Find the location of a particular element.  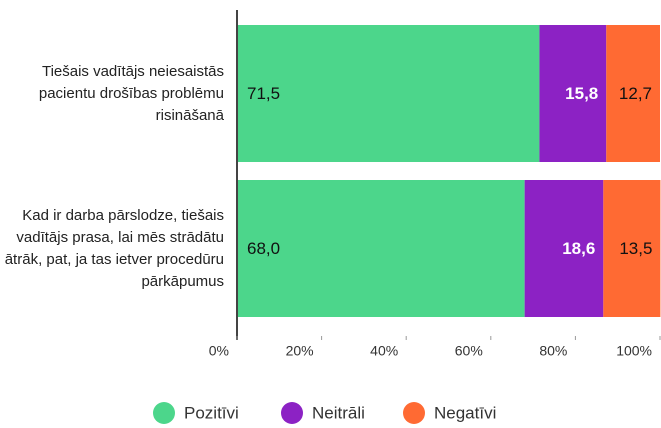

legend-label: Pozitīvi is located at coordinates (211, 412).